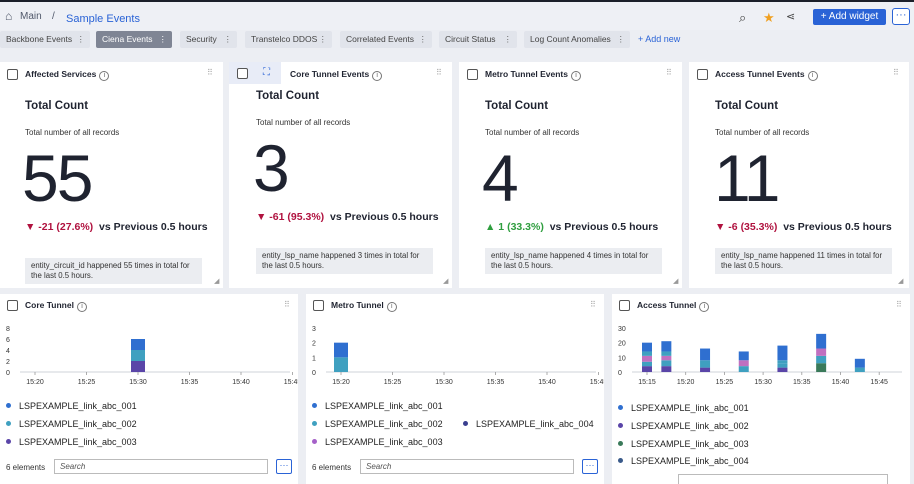 The width and height of the screenshot is (914, 484). Describe the element at coordinates (314, 358) in the screenshot. I see `y-tick-label: 1` at that location.